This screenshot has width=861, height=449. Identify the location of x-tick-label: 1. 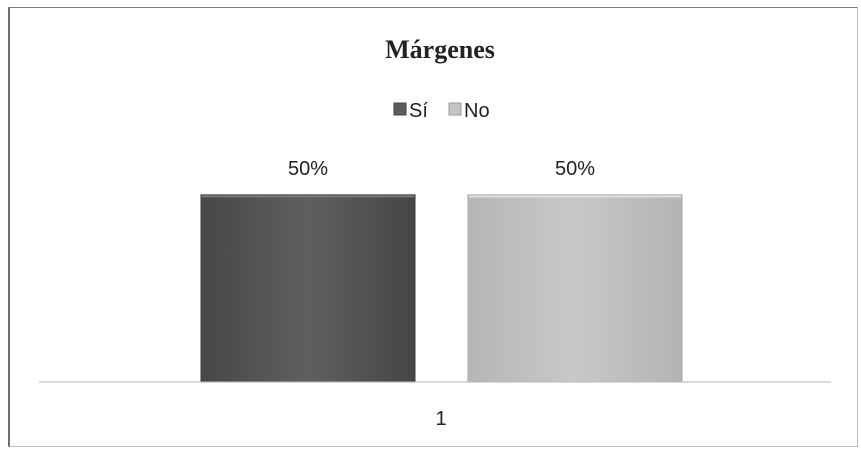
(440, 419).